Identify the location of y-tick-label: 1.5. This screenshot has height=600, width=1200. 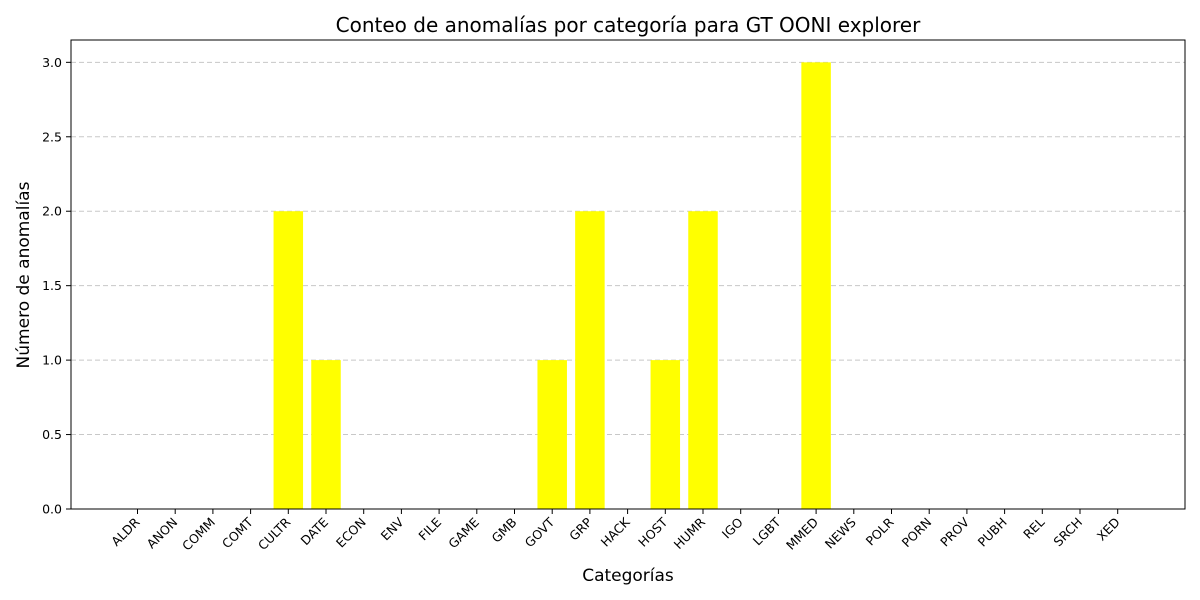
(52, 285).